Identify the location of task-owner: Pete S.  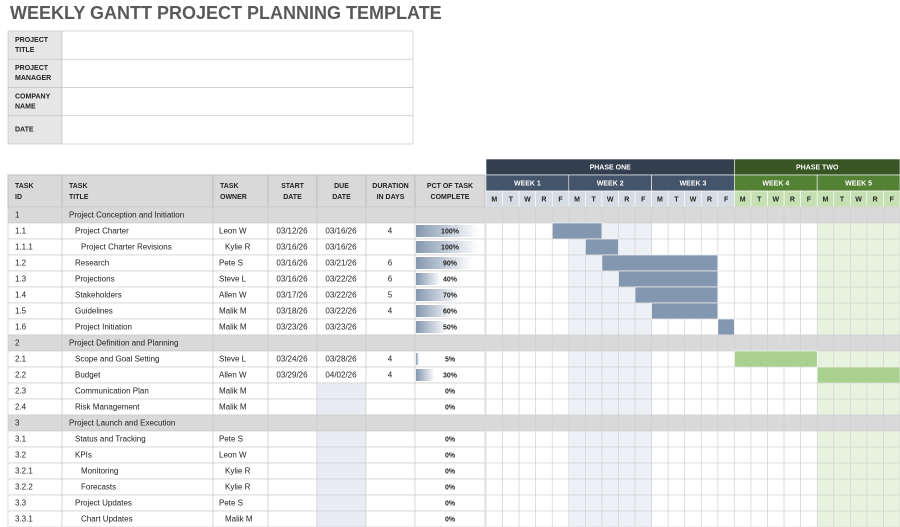
(231, 263).